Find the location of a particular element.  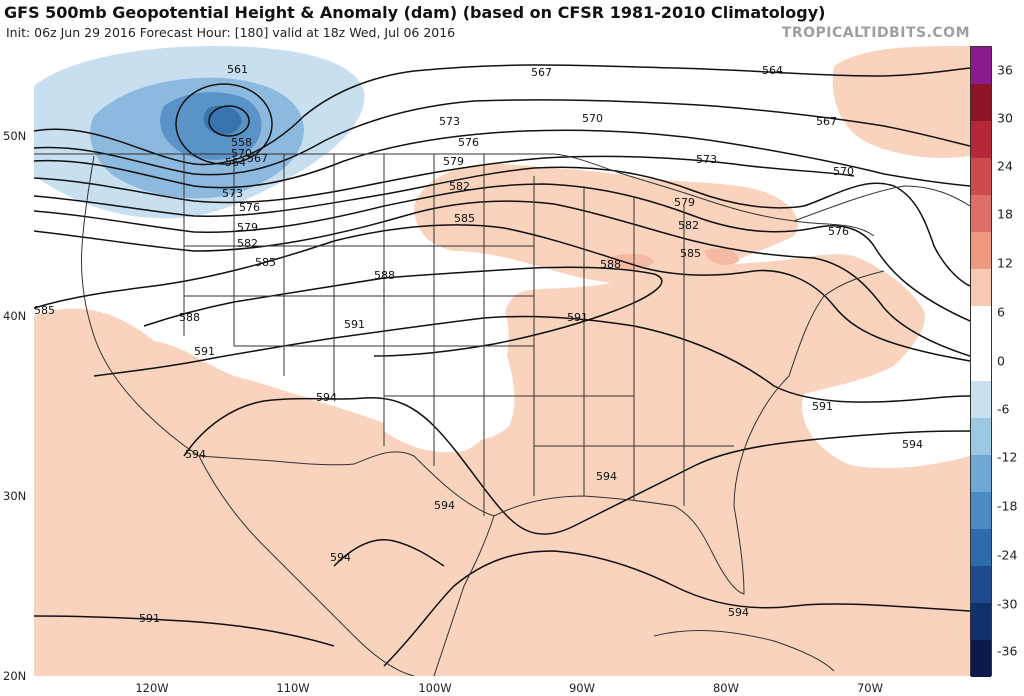

contour-label: 567 is located at coordinates (541, 72).